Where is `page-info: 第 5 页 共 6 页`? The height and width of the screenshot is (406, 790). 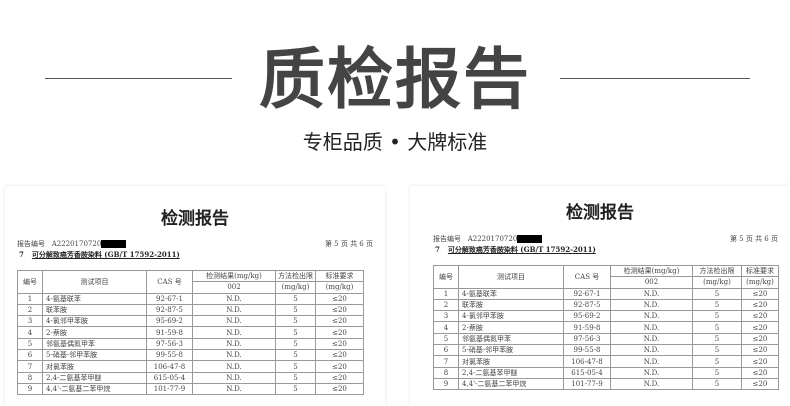
page-info: 第 5 页 共 6 页 is located at coordinates (348, 244).